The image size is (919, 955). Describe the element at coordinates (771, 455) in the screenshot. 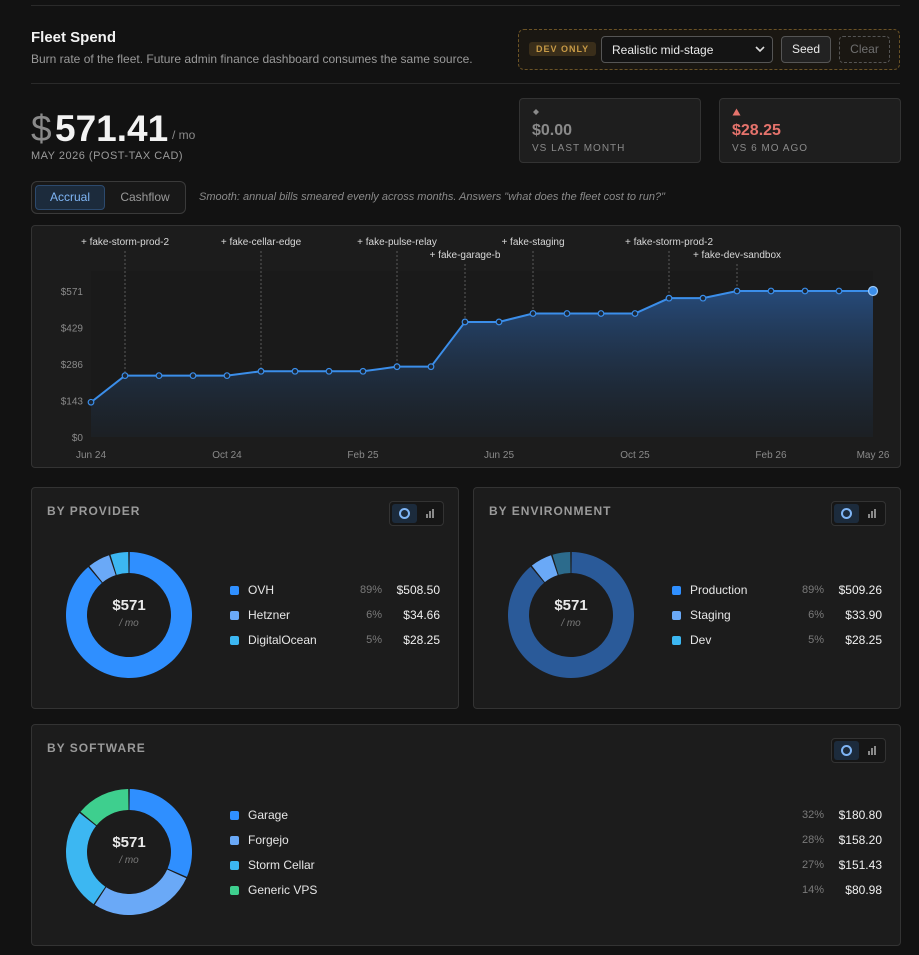

I see `x-tick-label: Feb 26` at that location.